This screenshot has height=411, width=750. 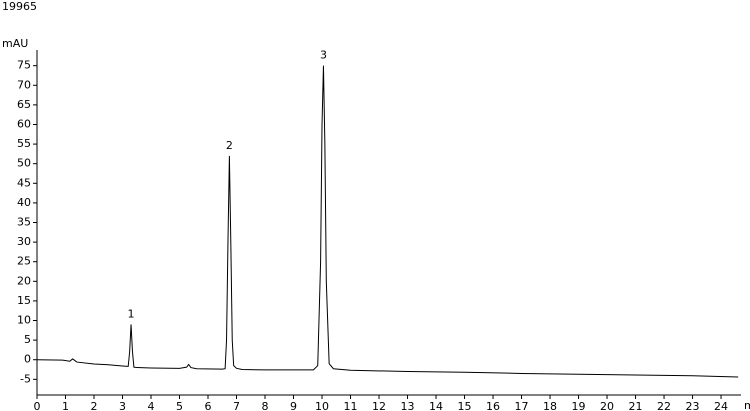 I want to click on x-tick-label: 23, so click(x=693, y=405).